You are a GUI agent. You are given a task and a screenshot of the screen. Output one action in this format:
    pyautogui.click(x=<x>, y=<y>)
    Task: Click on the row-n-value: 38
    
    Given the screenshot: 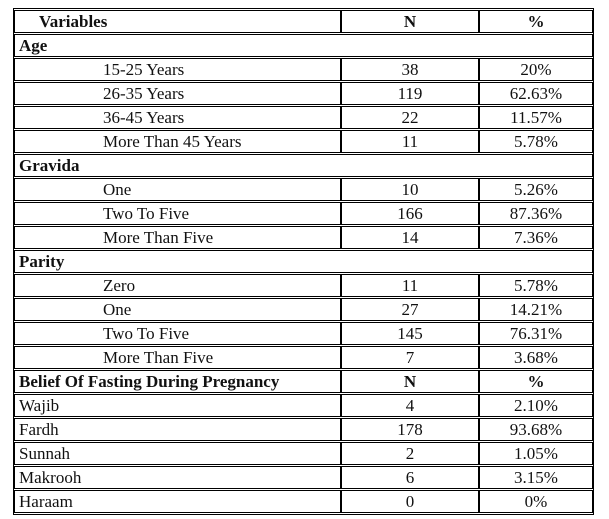 What is the action you would take?
    pyautogui.click(x=410, y=69)
    